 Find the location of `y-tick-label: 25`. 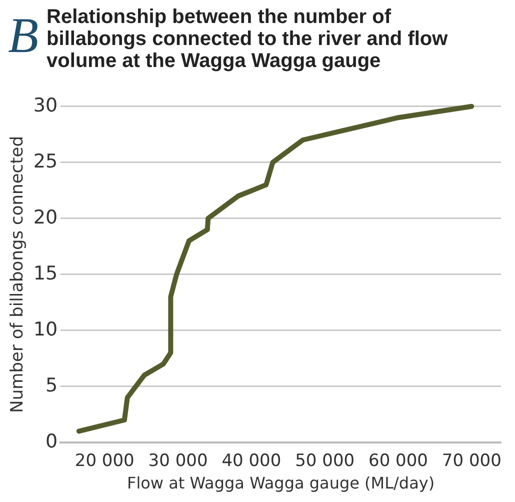

y-tick-label: 25 is located at coordinates (45, 161).